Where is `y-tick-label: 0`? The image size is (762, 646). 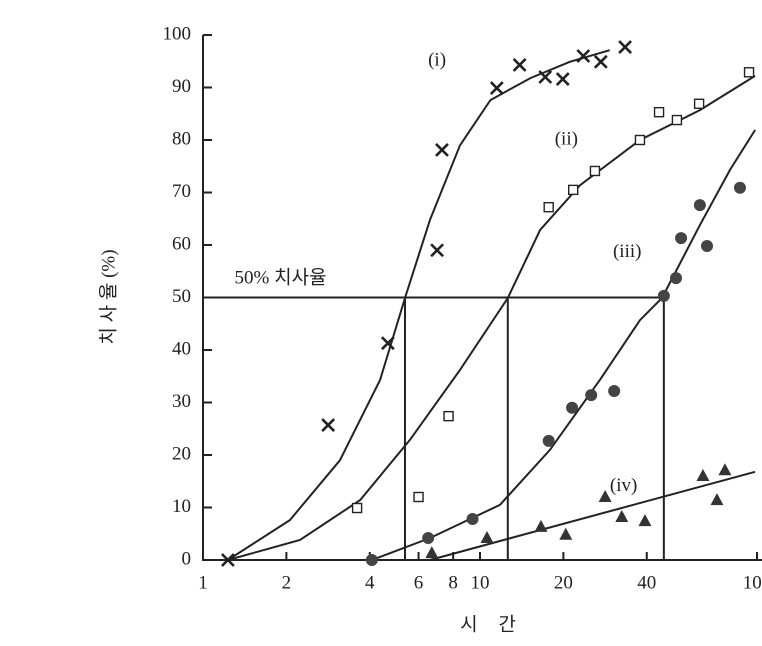 y-tick-label: 0 is located at coordinates (187, 558).